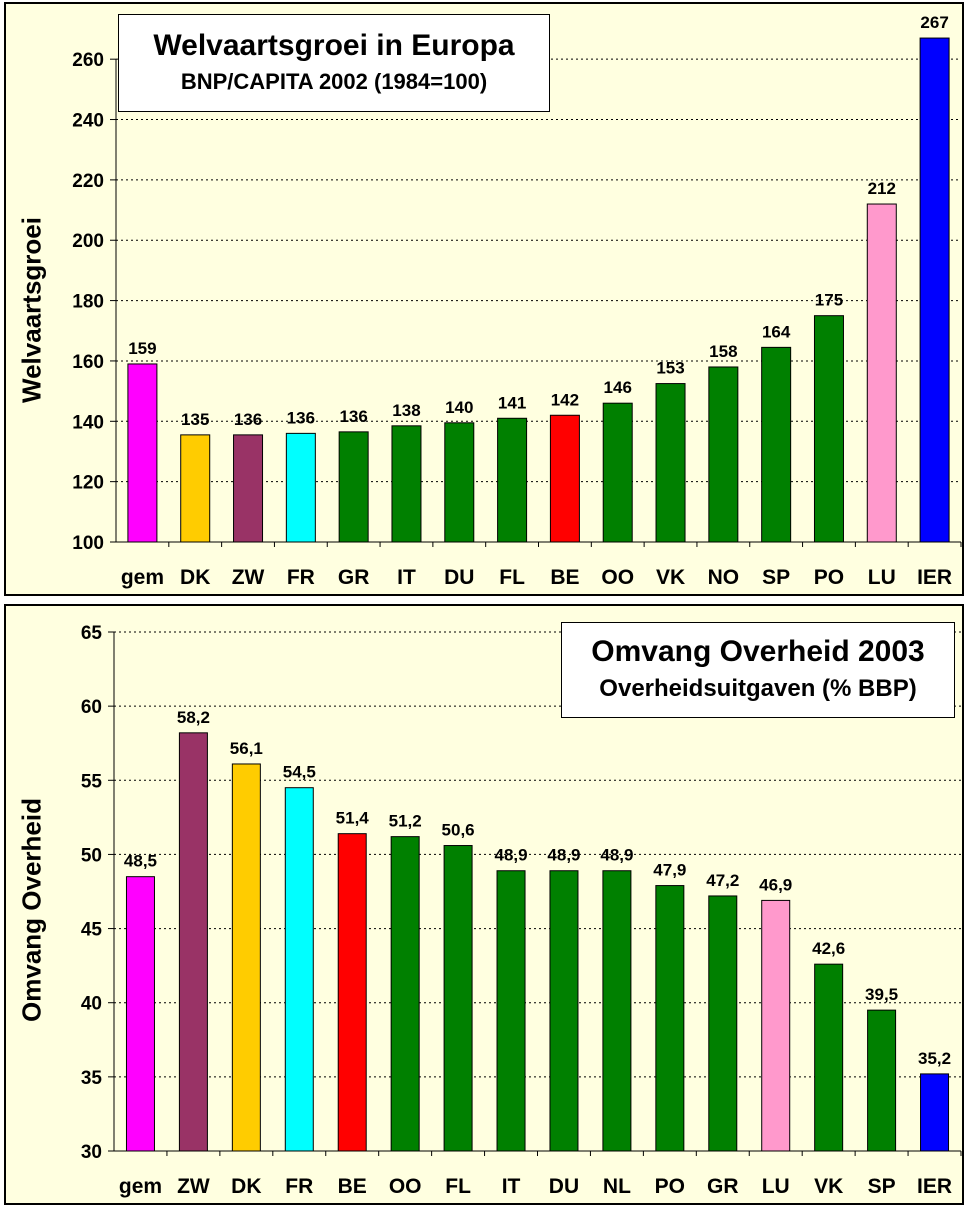 The width and height of the screenshot is (970, 1209). What do you see at coordinates (31, 310) in the screenshot?
I see `y-axis-label: Welvaartsgroei` at bounding box center [31, 310].